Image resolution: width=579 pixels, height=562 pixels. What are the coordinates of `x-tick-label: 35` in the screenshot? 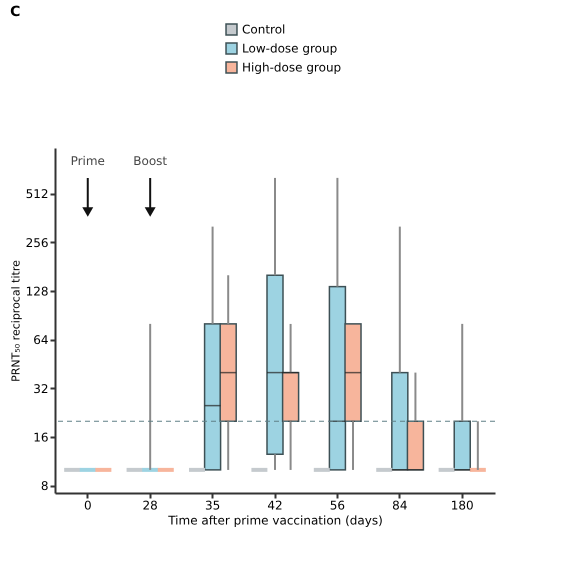 It's located at (212, 505).